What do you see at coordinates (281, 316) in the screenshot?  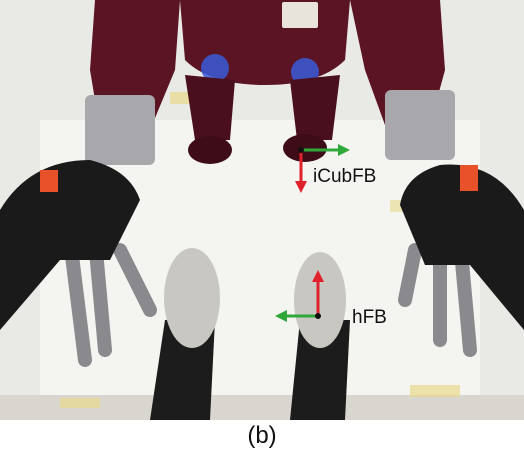 I see `hfb-x-axis-head` at bounding box center [281, 316].